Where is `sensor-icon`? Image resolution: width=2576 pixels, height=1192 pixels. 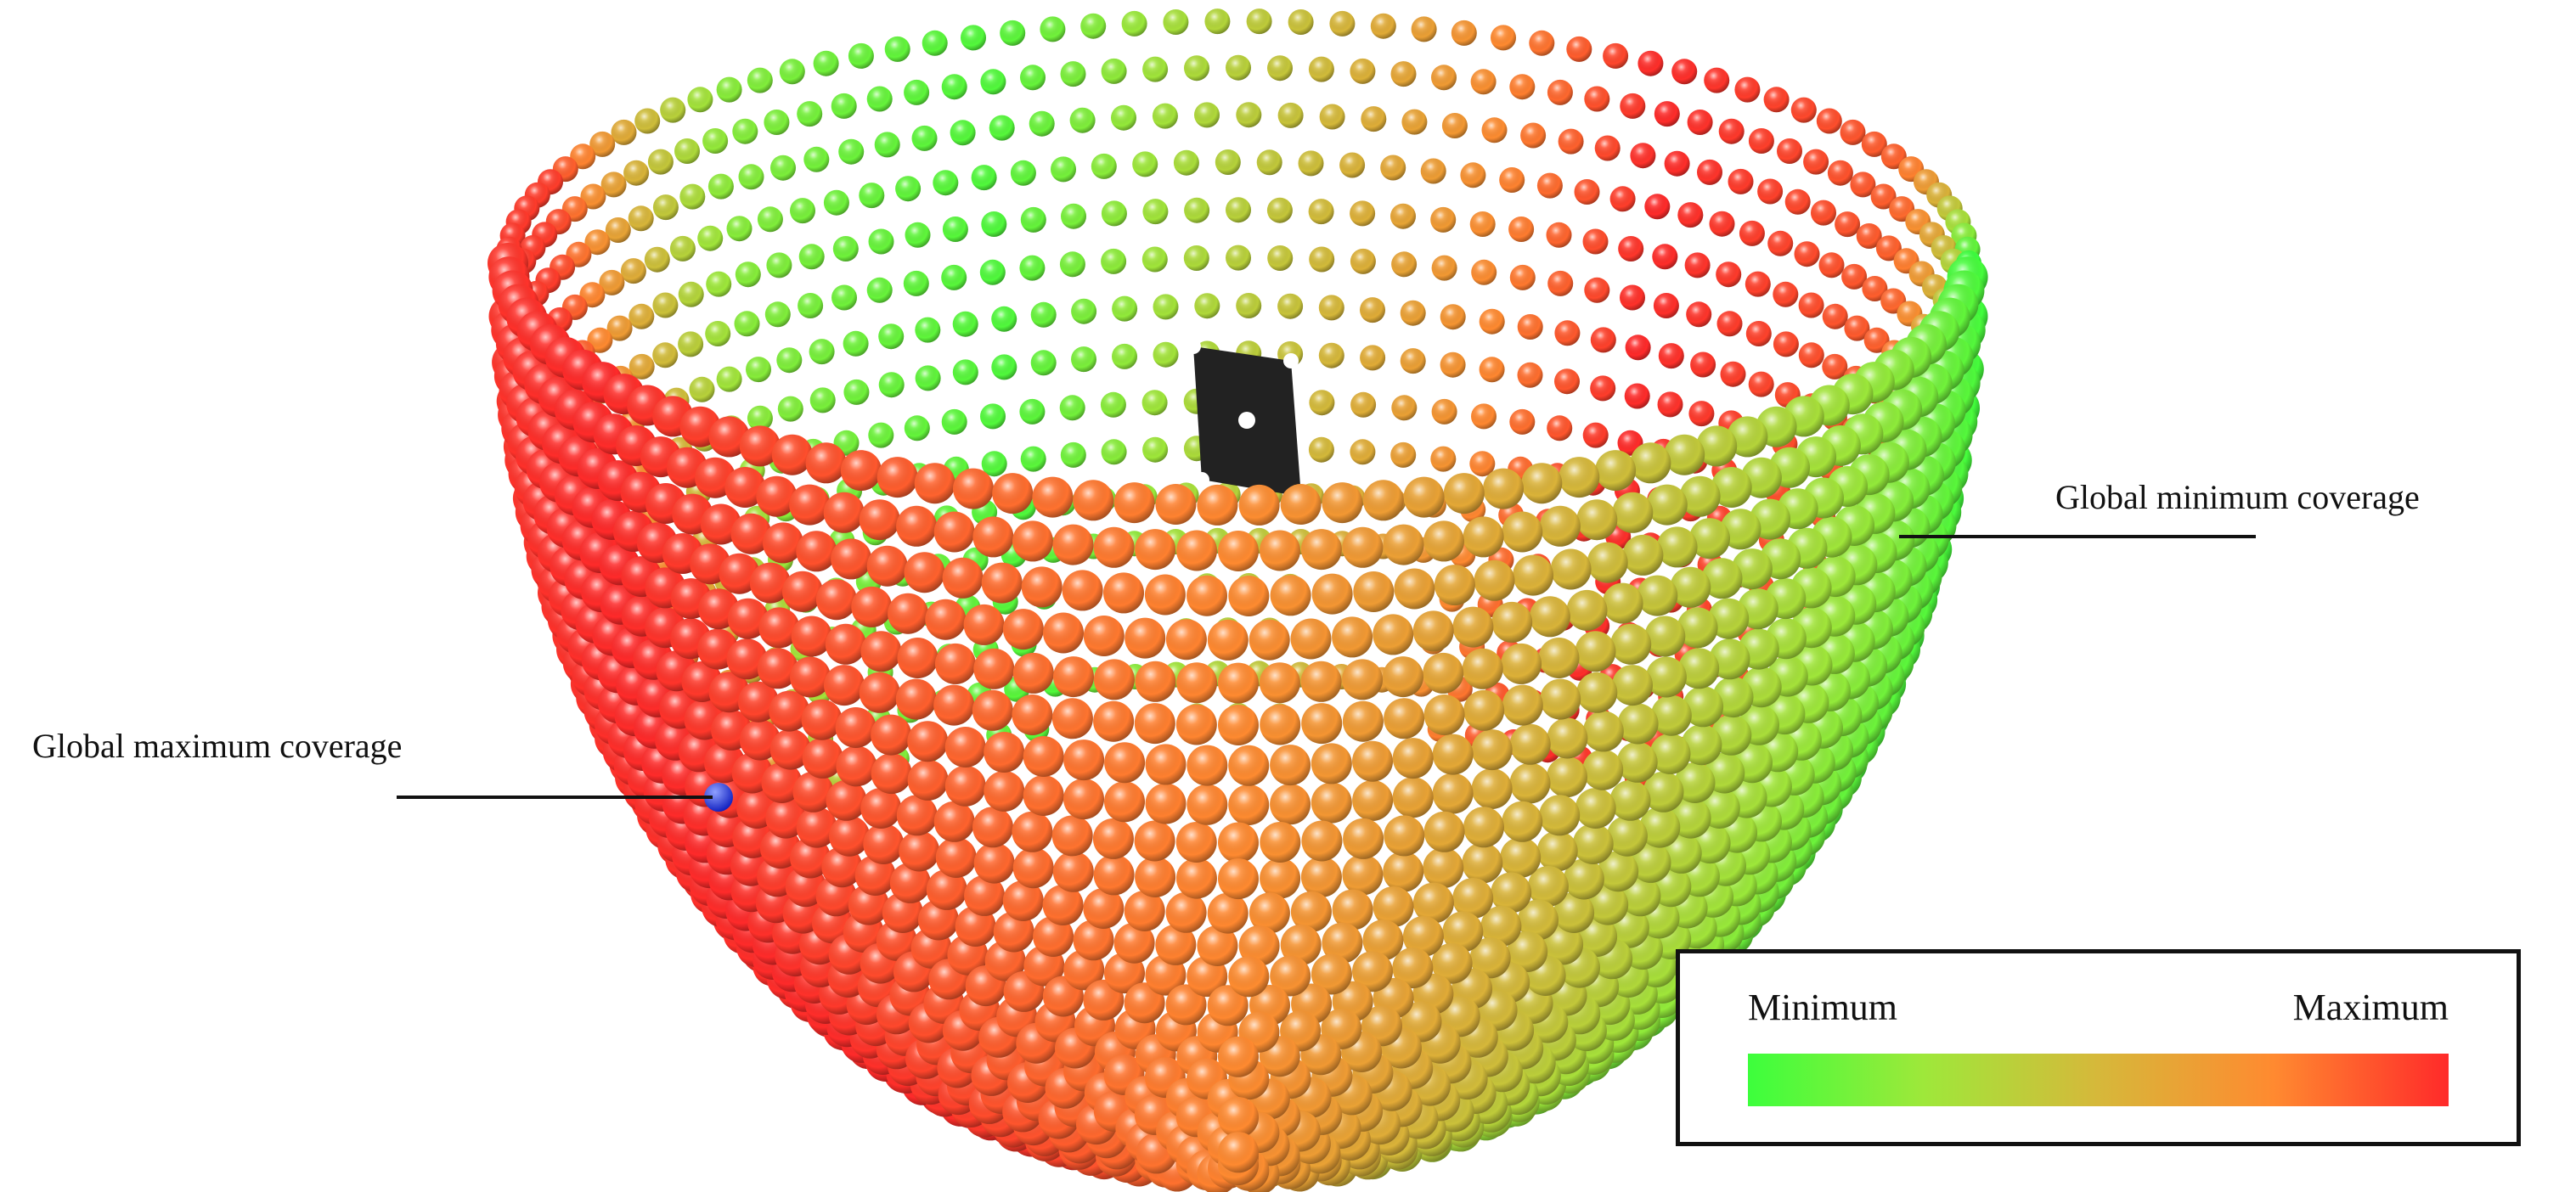
sensor-icon is located at coordinates (1247, 422).